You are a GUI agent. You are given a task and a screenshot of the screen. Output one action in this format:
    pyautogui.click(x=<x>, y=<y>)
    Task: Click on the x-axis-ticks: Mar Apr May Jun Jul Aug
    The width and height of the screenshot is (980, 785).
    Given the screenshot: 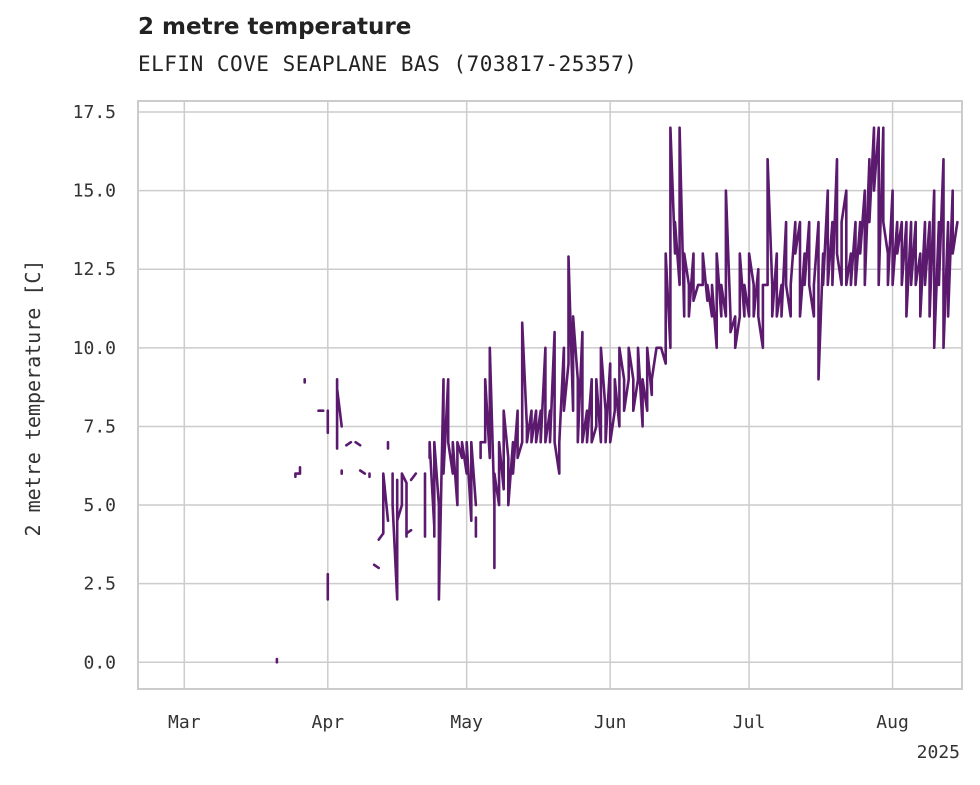 What is the action you would take?
    pyautogui.click(x=538, y=722)
    